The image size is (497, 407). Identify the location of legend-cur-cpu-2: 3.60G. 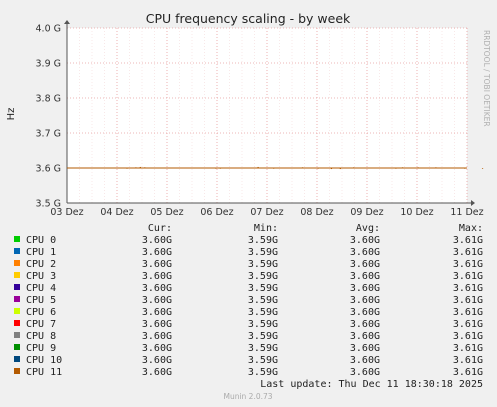
(157, 264).